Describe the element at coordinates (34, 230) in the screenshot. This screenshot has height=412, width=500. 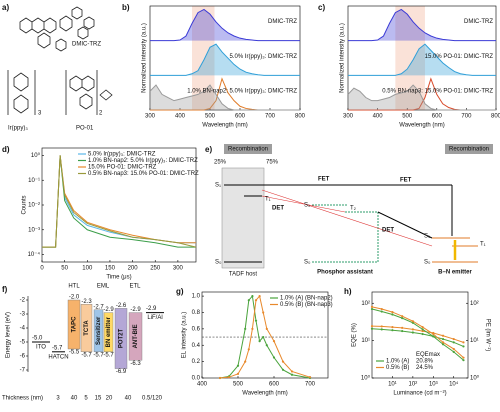
I see `y-tick-label: 10⁻³` at that location.